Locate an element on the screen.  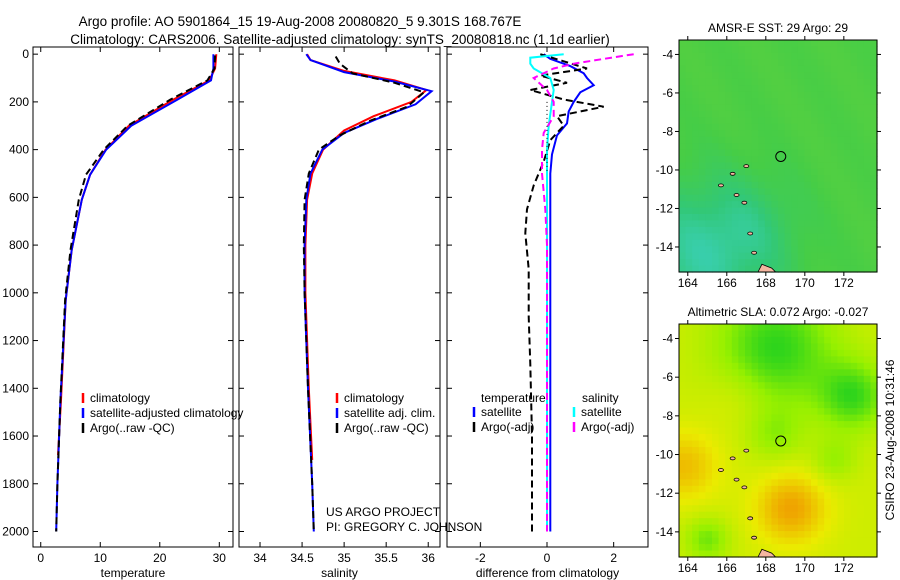
y-tick-label: -12 is located at coordinates (665, 493).